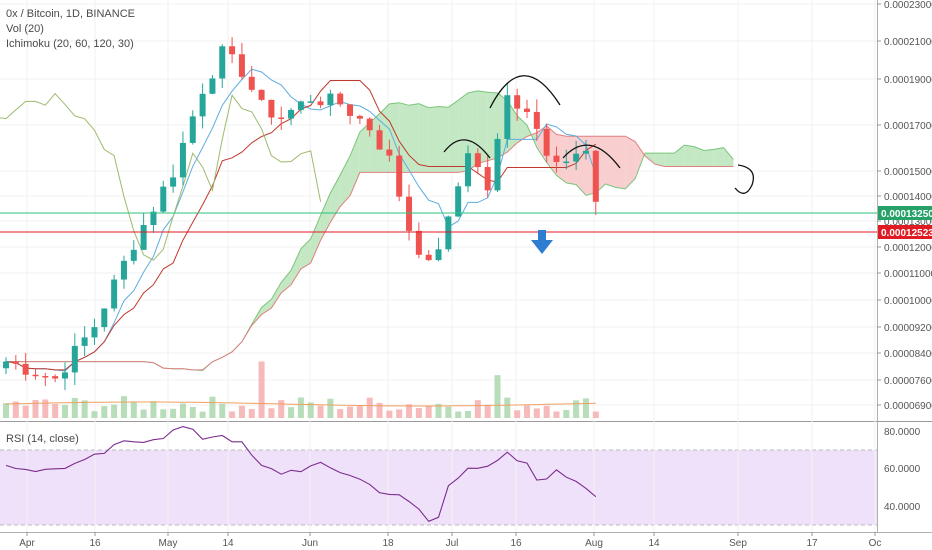 The height and width of the screenshot is (550, 932). Describe the element at coordinates (161, 176) in the screenshot. I see `chikou-line` at that location.